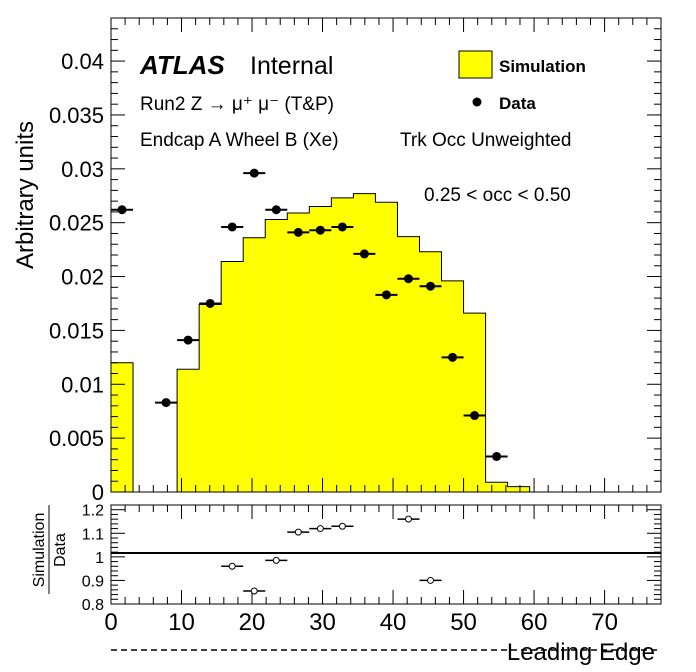  Describe the element at coordinates (181, 622) in the screenshot. I see `x-tick-label: 10` at that location.